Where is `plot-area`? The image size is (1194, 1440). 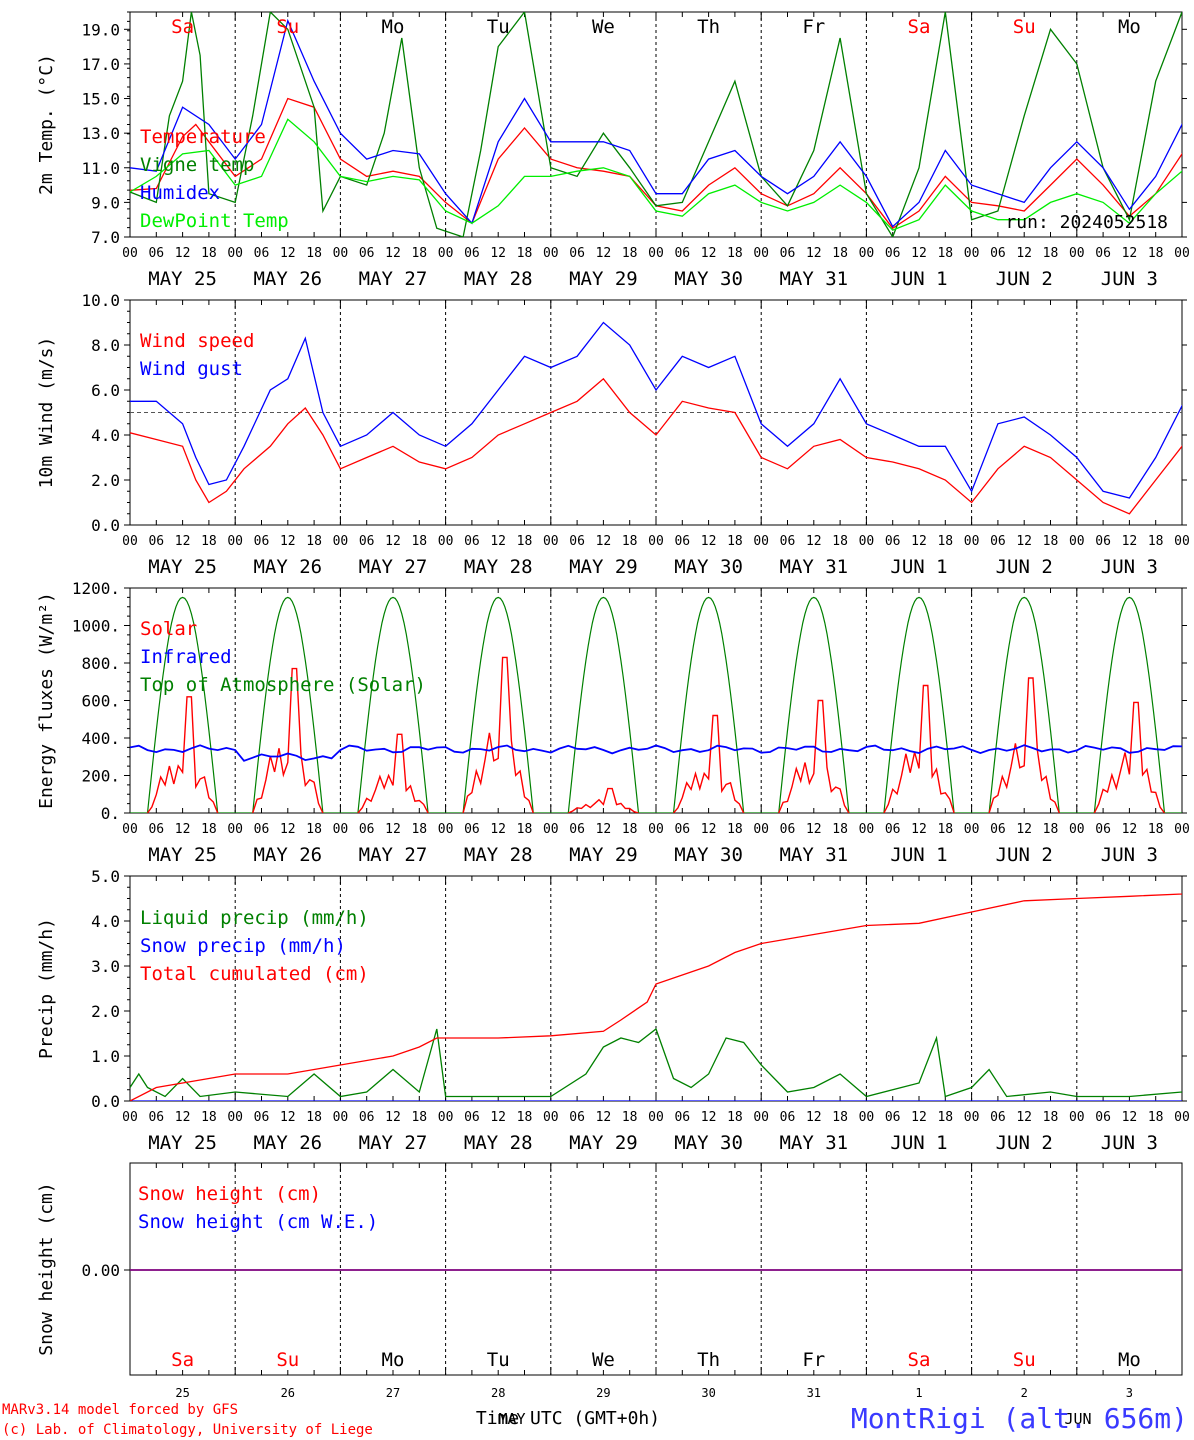
plot-area is located at coordinates (656, 124).